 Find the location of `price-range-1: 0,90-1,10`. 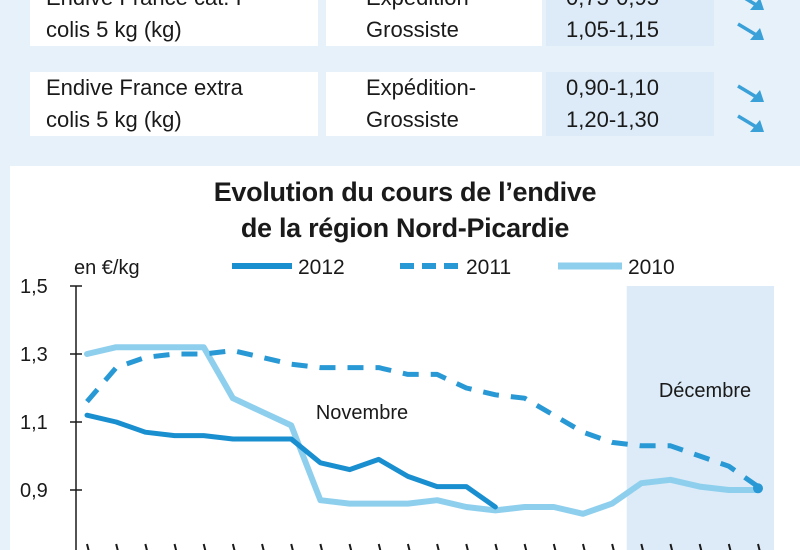

price-range-1: 0,90-1,10 is located at coordinates (612, 87).